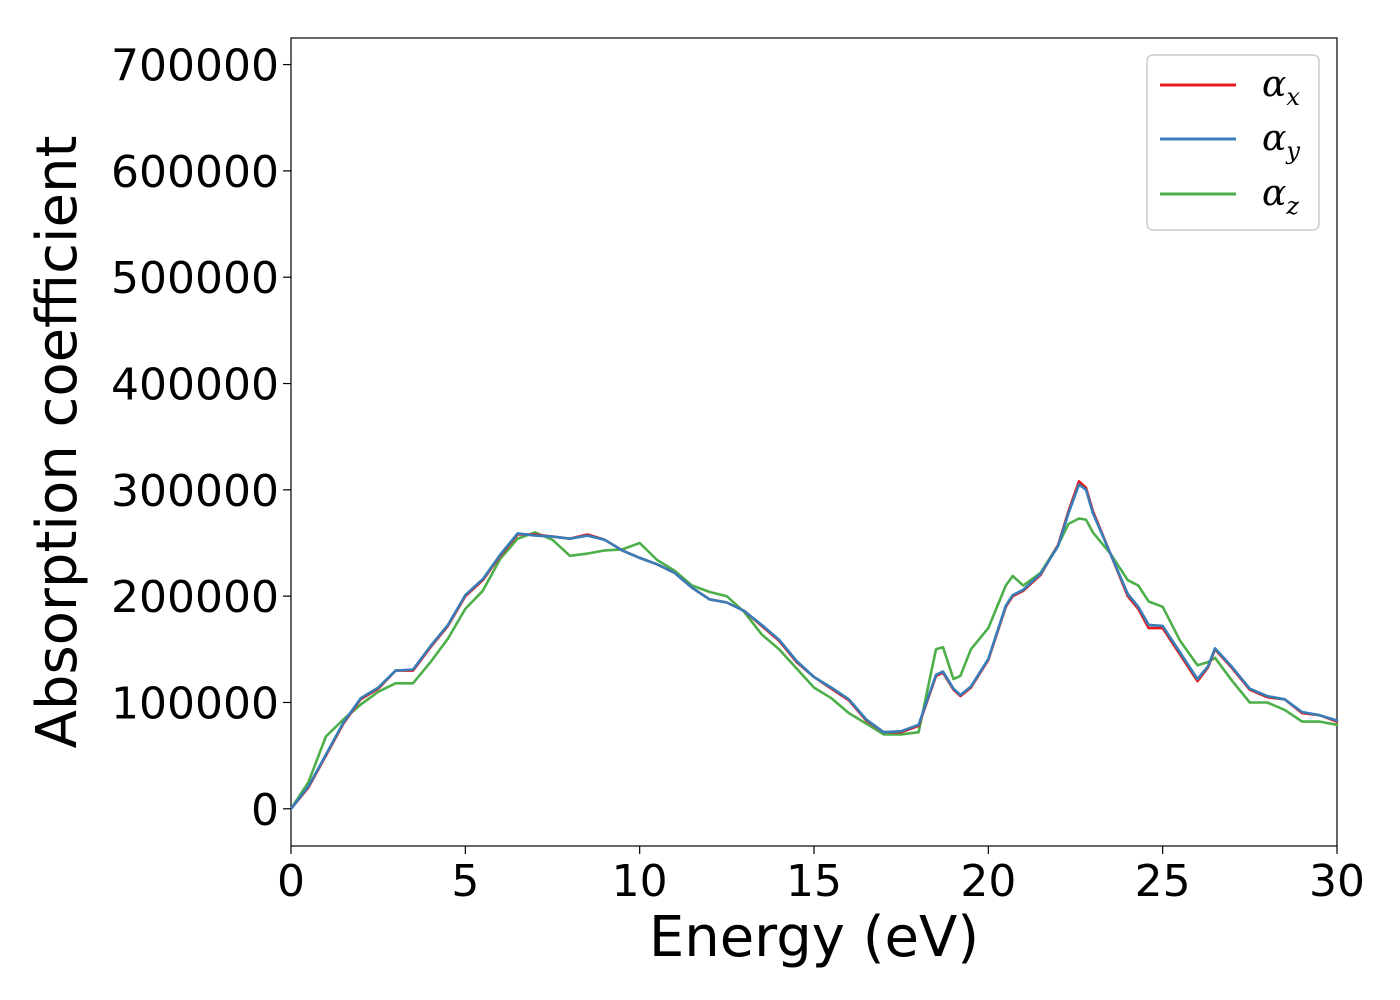  I want to click on y-tick-label: 500000, so click(195, 278).